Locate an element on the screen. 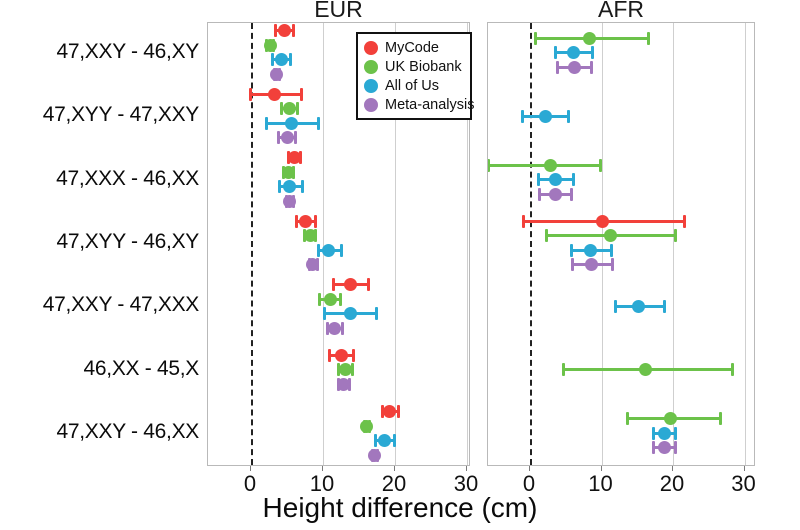  tick-label-30: 30 is located at coordinates (743, 483).